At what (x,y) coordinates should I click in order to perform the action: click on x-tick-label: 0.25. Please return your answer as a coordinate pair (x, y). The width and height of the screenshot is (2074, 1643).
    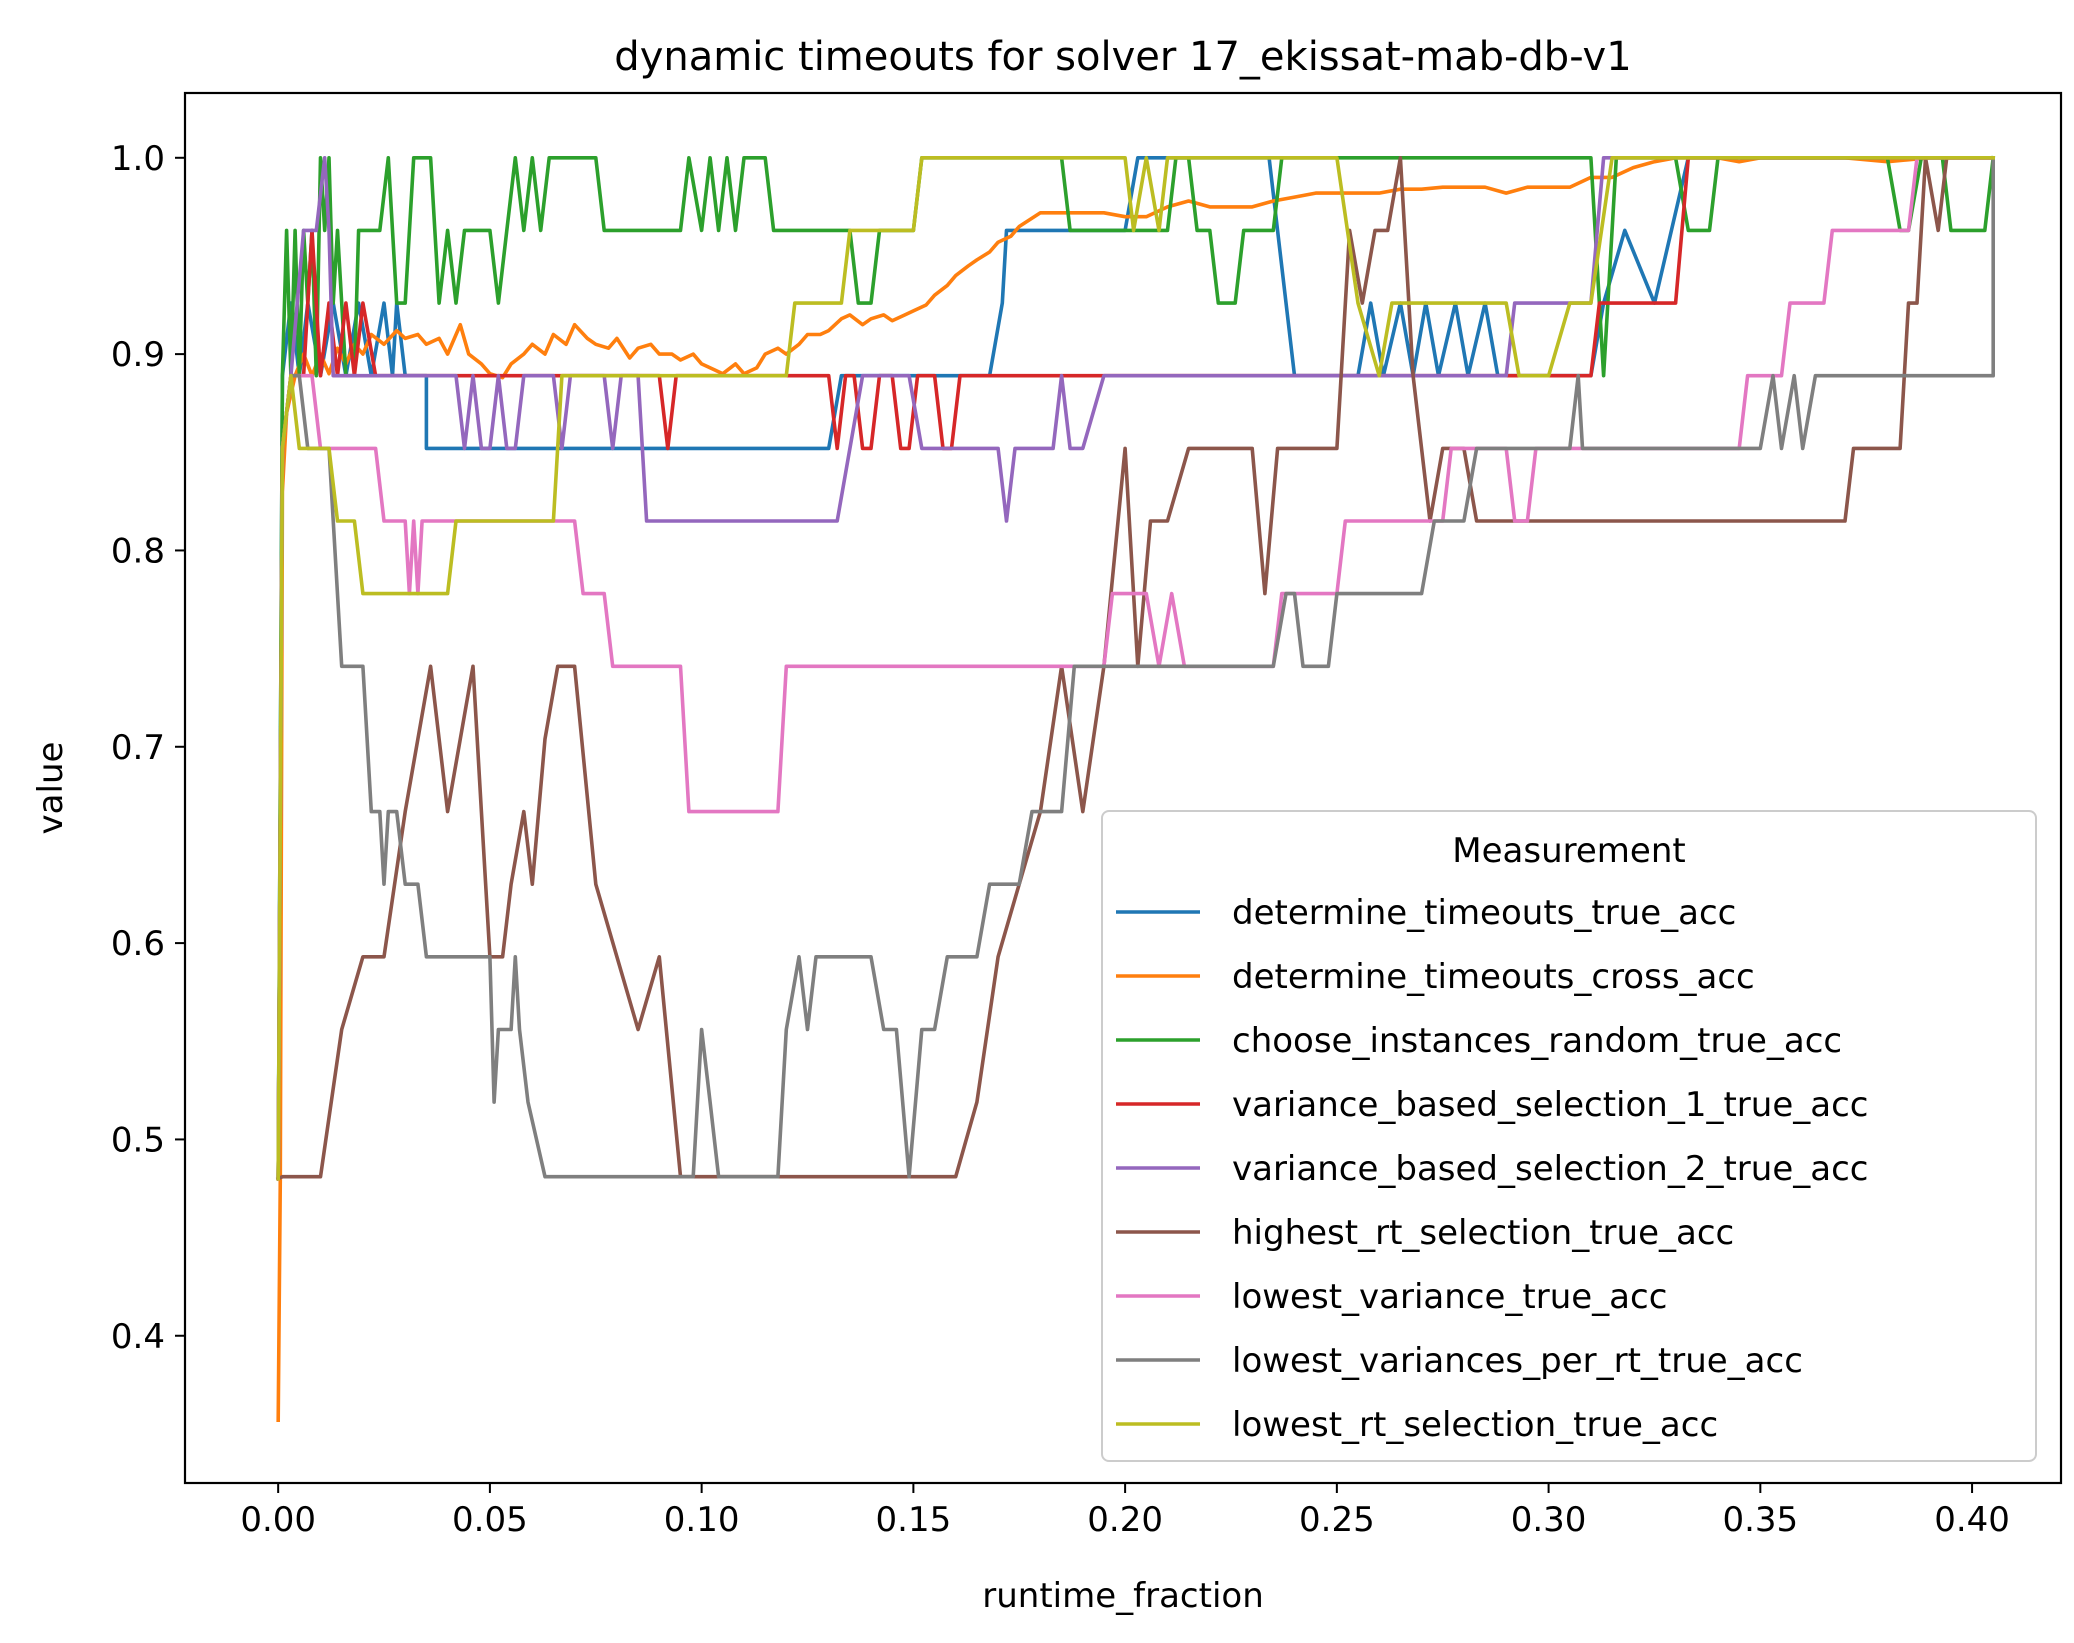
    Looking at the image, I should click on (1337, 1520).